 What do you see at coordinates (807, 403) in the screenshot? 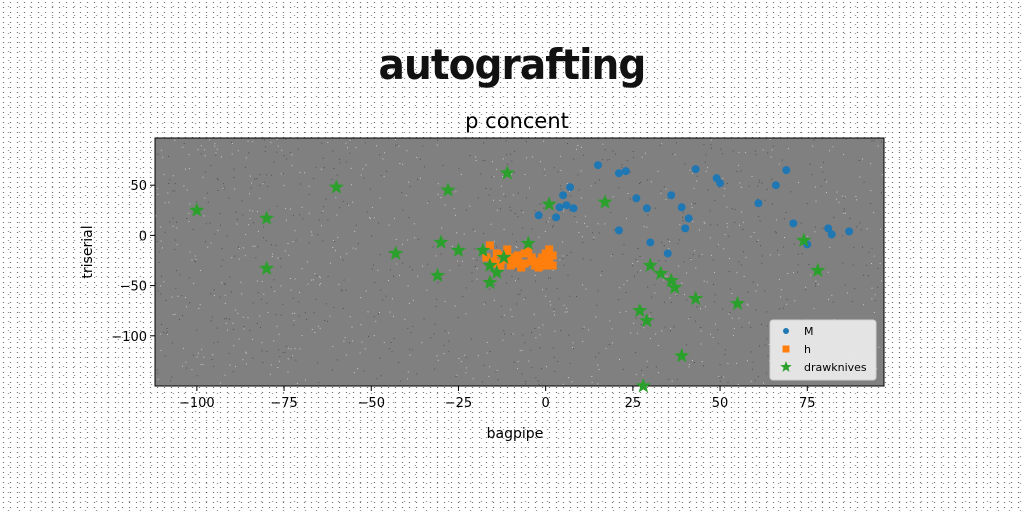
I see `x-tick-label: 75` at bounding box center [807, 403].